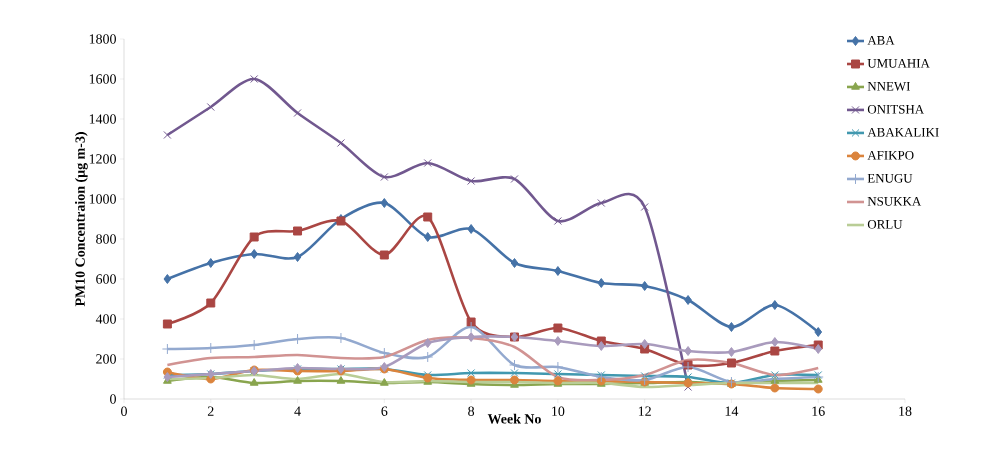 Image resolution: width=1002 pixels, height=466 pixels. I want to click on legend-label: ONITSHA, so click(896, 109).